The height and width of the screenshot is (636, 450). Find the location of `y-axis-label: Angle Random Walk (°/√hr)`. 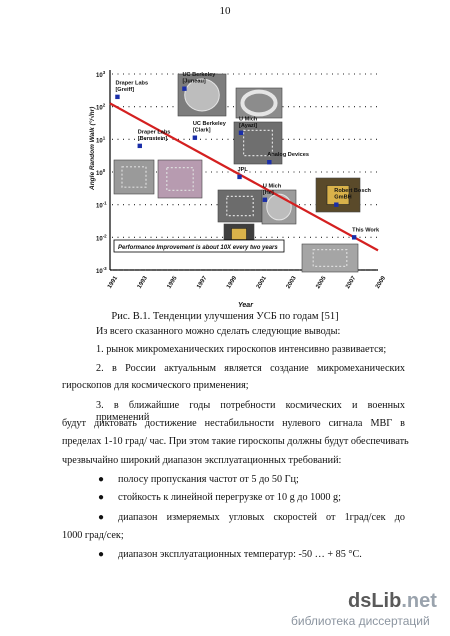

y-axis-label: Angle Random Walk (°/√hr) is located at coordinates (92, 149).